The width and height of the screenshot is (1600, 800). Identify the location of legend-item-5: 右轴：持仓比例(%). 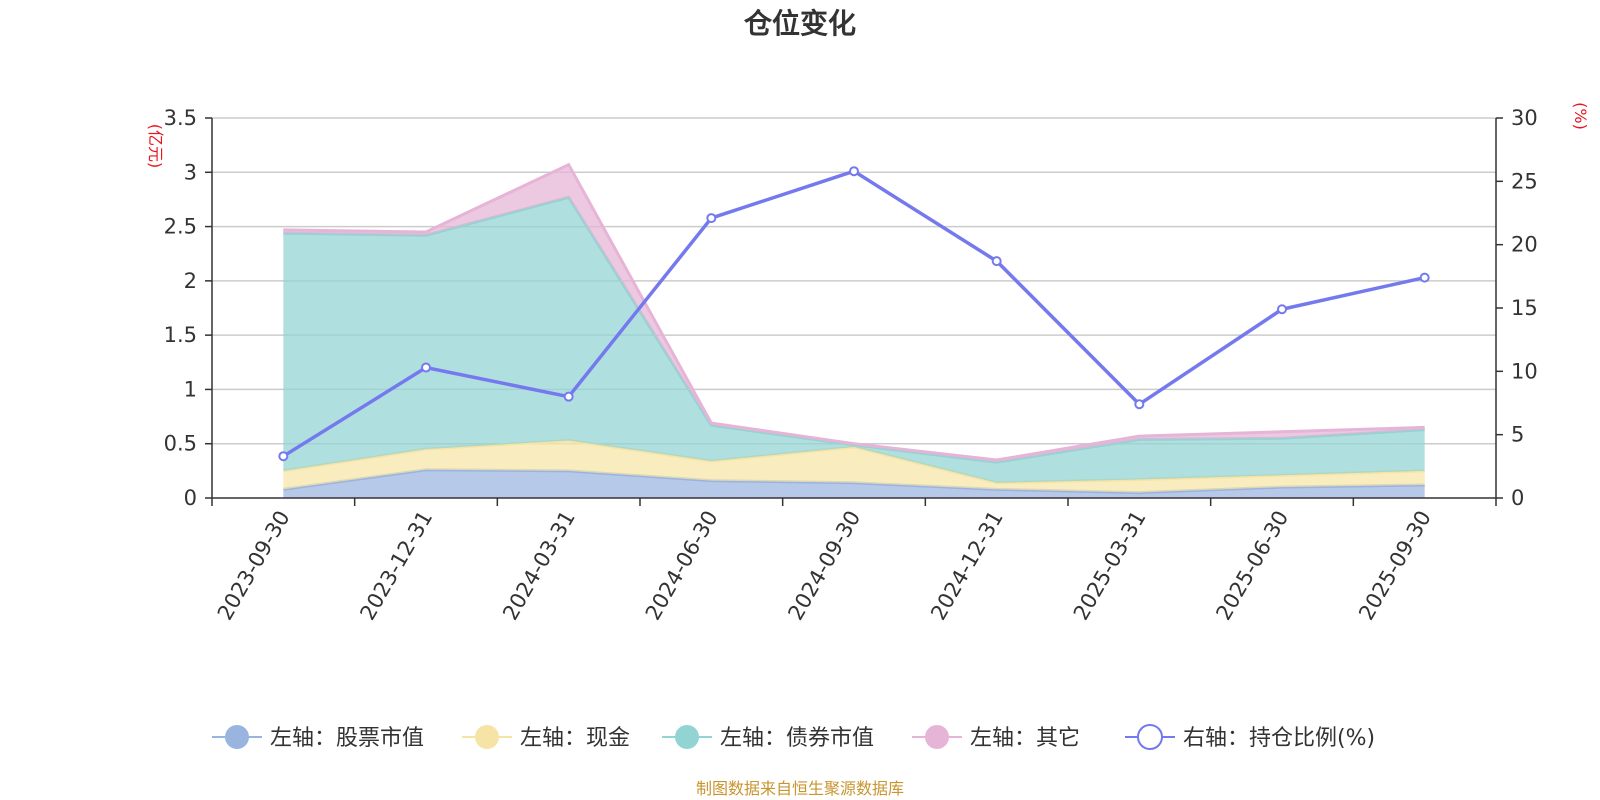
(1250, 737).